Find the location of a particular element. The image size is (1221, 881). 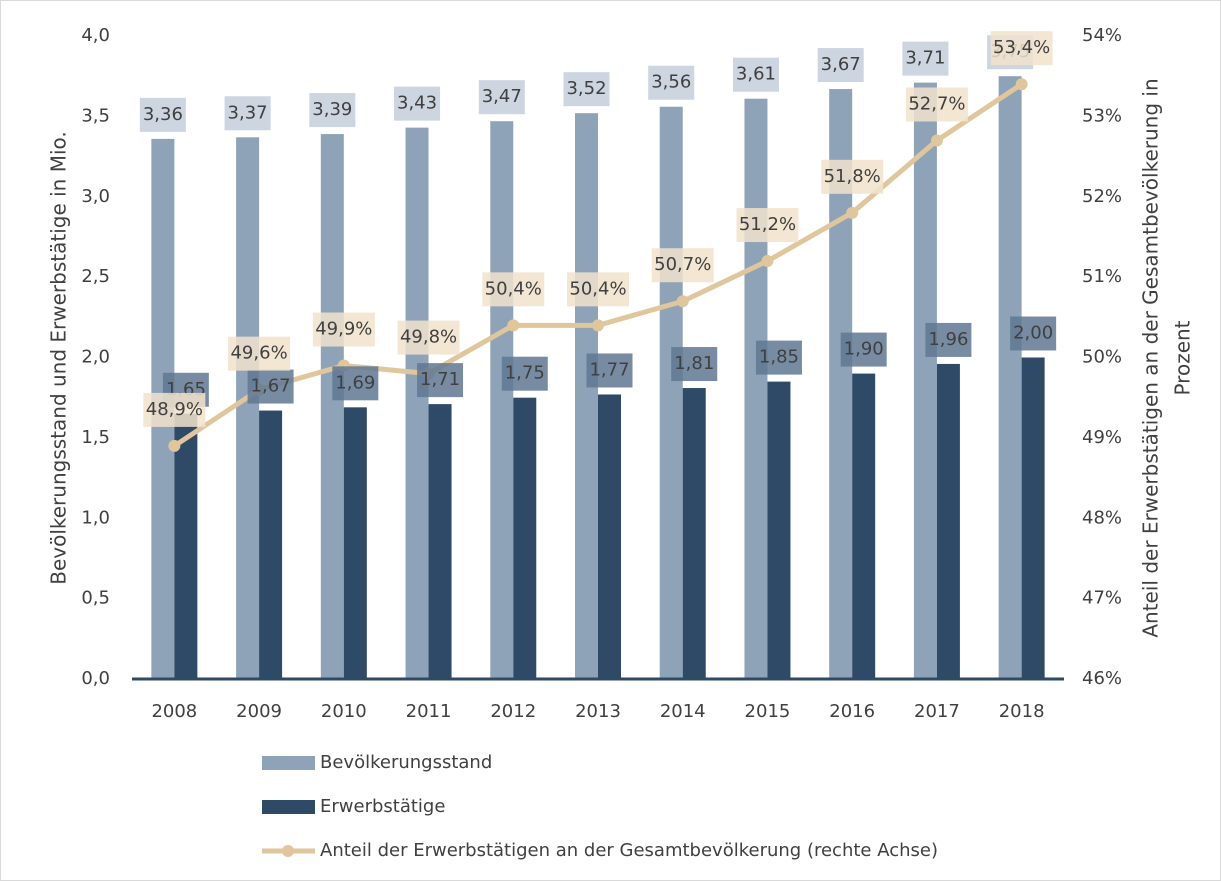

data-label: 1,85 is located at coordinates (779, 357).